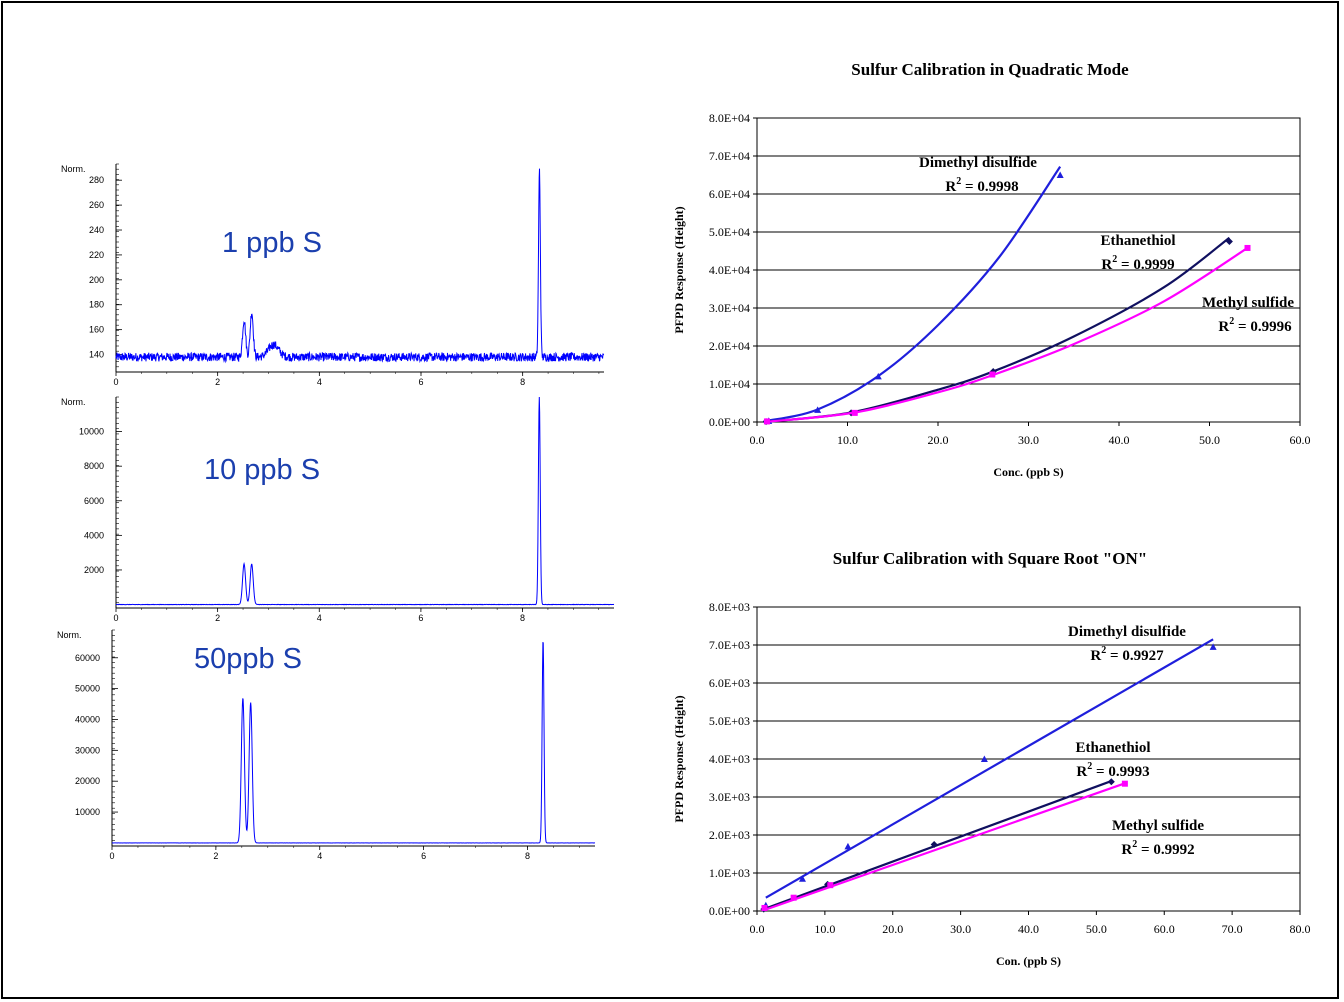 This screenshot has height=1002, width=1344. I want to click on chart-y-axis-label: PFPD Response (Height), so click(679, 758).